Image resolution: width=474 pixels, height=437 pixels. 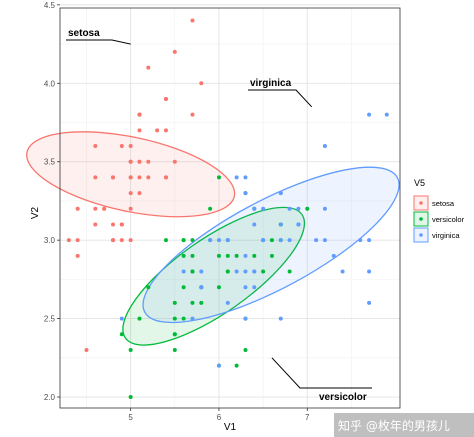 What do you see at coordinates (280, 98) in the screenshot?
I see `annotation-leader-virginica` at bounding box center [280, 98].